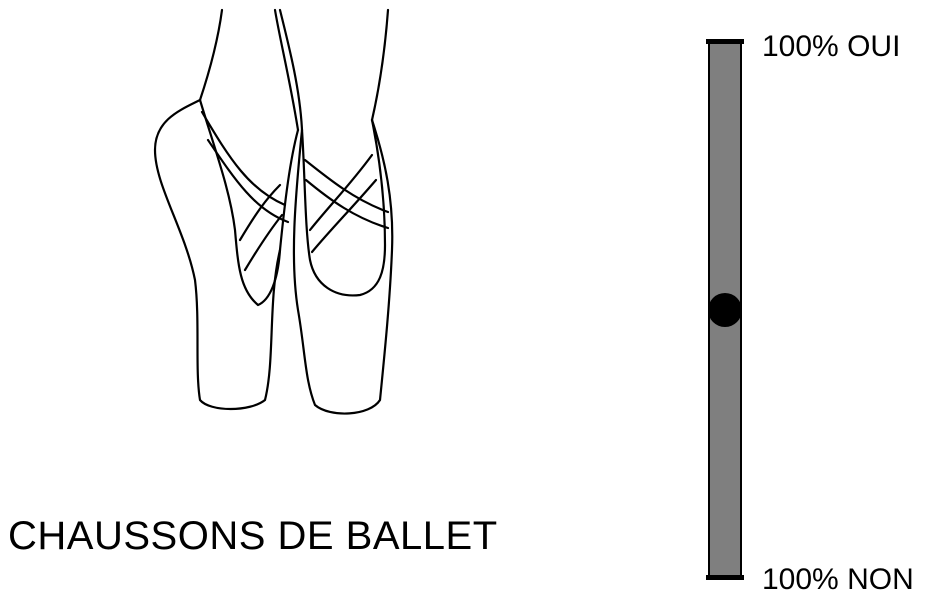  What do you see at coordinates (838, 579) in the screenshot?
I see `scale-bottom-label: 100% NON` at bounding box center [838, 579].